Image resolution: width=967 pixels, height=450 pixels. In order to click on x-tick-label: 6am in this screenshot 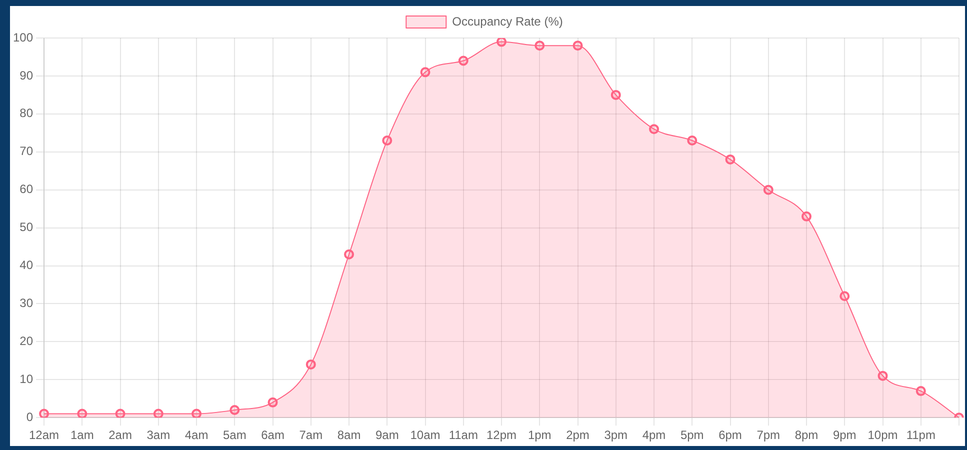, I will do `click(272, 435)`.